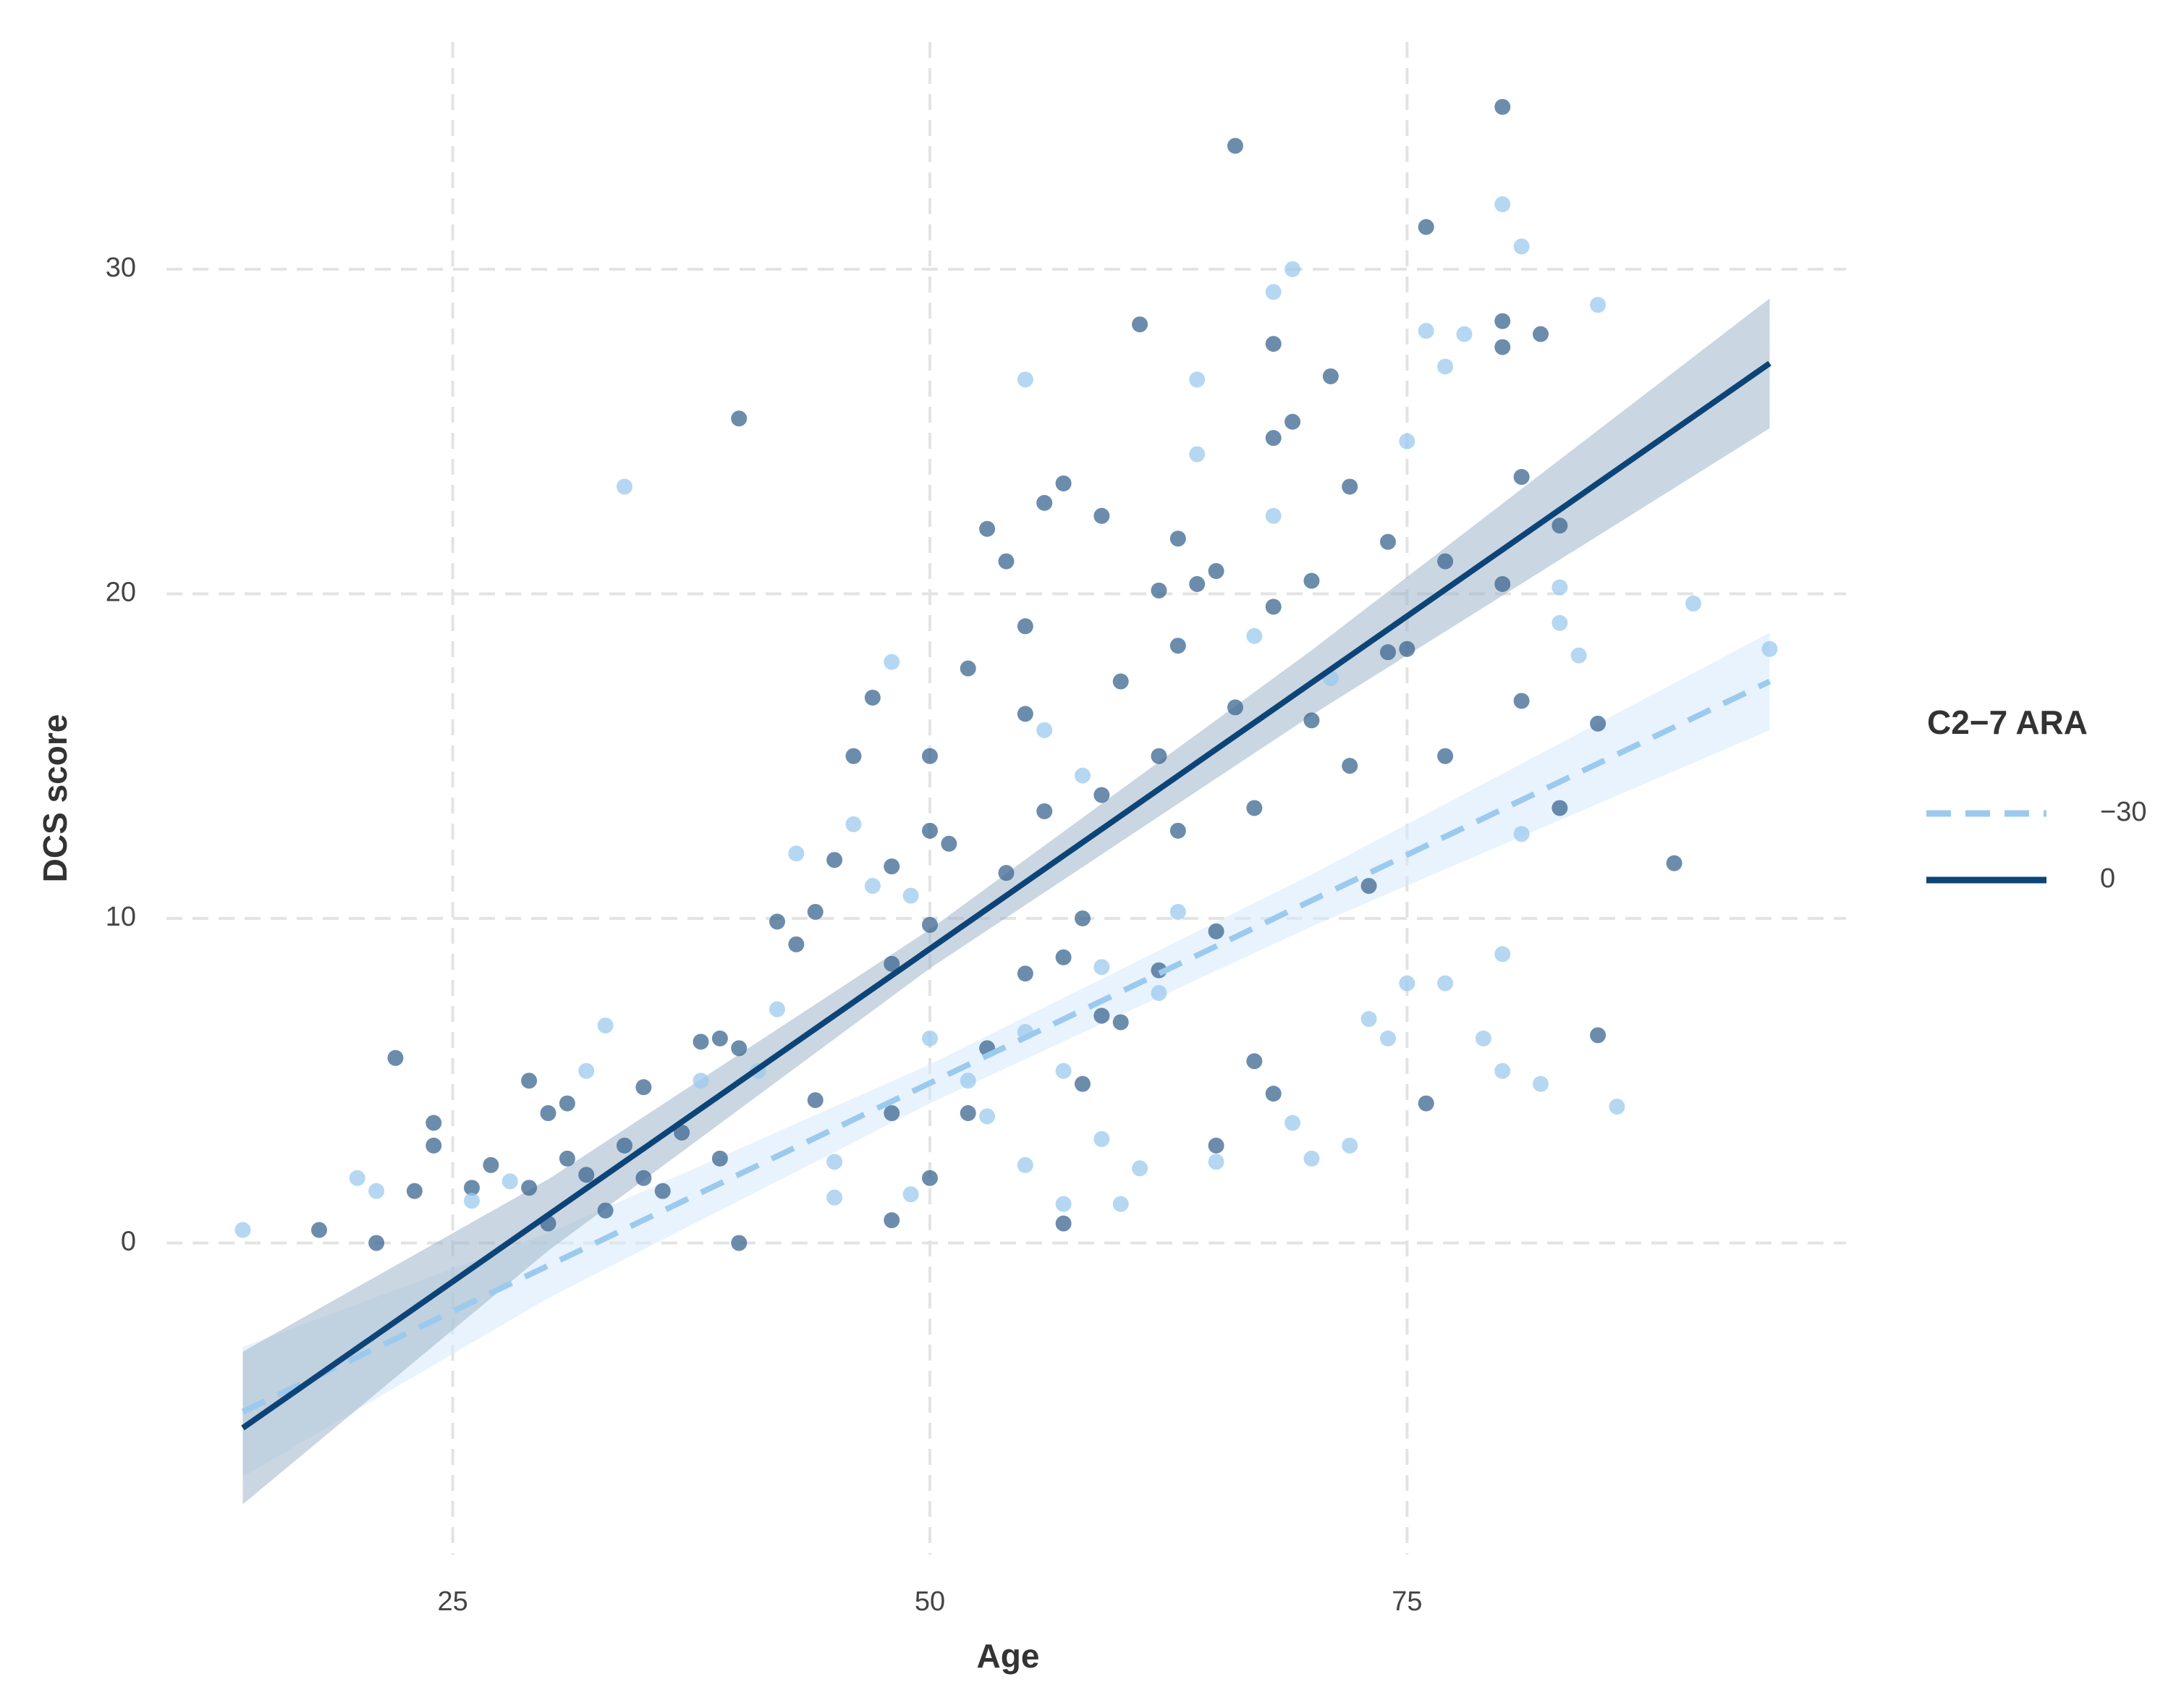  What do you see at coordinates (452, 1601) in the screenshot?
I see `x-tick-label: 25` at bounding box center [452, 1601].